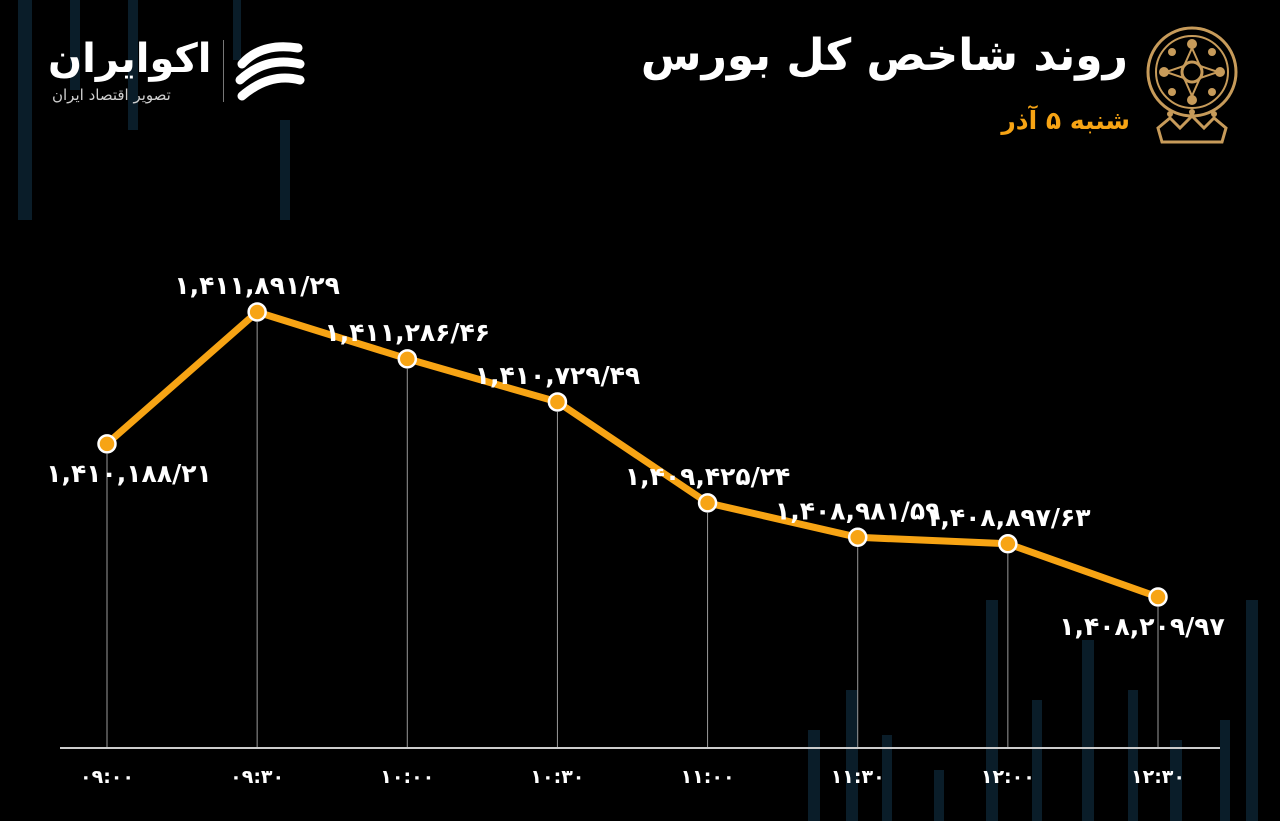 Image resolution: width=1280 pixels, height=821 pixels. I want to click on brand-divider, so click(223, 71).